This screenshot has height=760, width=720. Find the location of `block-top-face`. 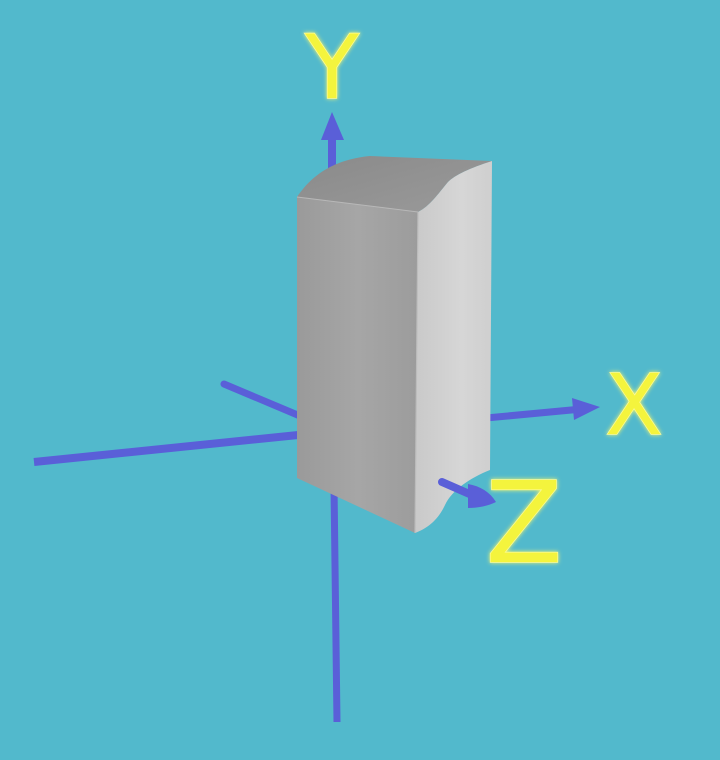

block-top-face is located at coordinates (394, 184).